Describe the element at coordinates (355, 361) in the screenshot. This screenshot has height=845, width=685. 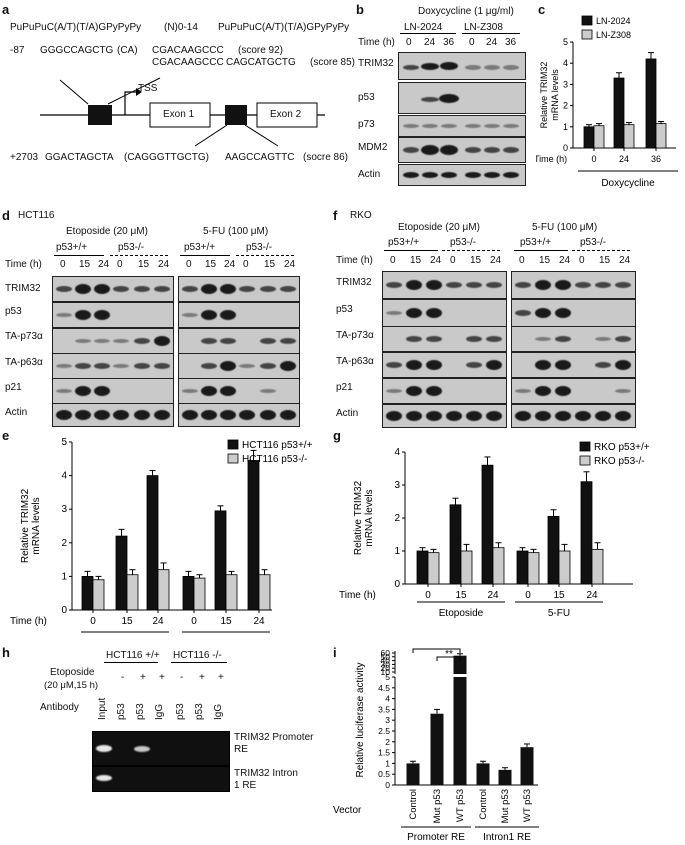
I see `f-row-label: TA-p63α` at that location.